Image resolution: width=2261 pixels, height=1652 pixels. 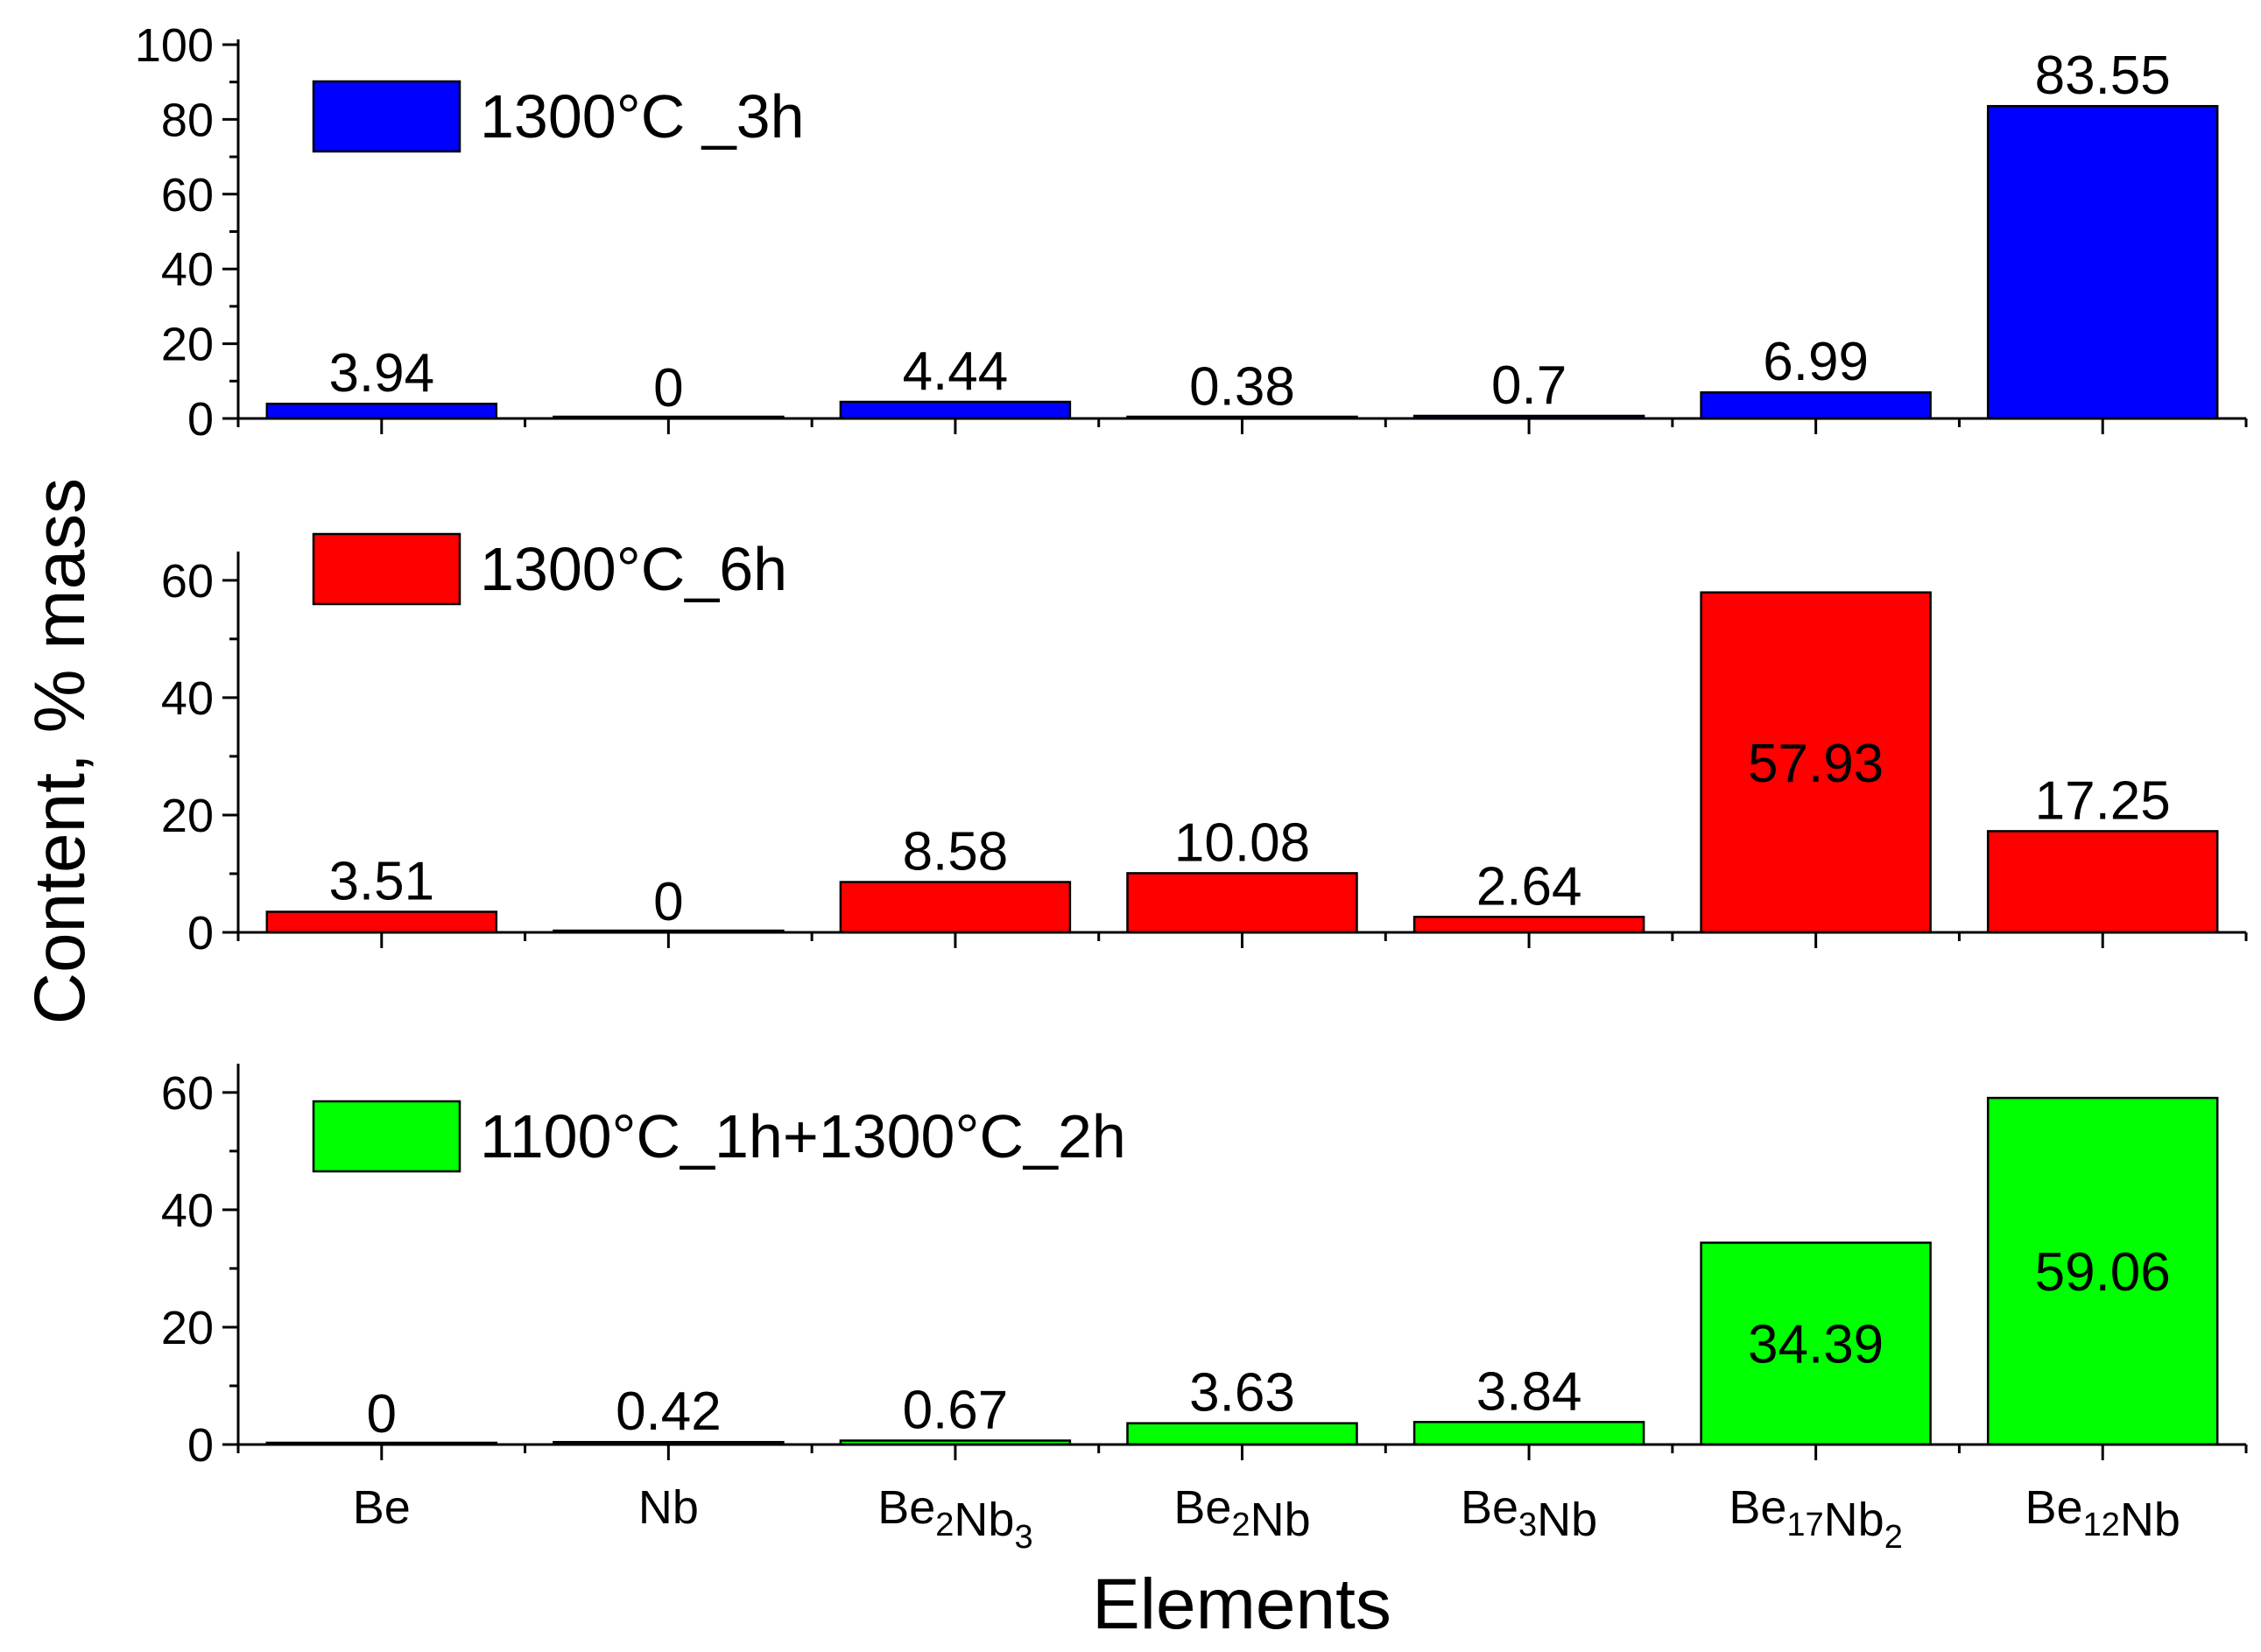 What do you see at coordinates (1816, 362) in the screenshot?
I see `data-label: 6.99` at bounding box center [1816, 362].